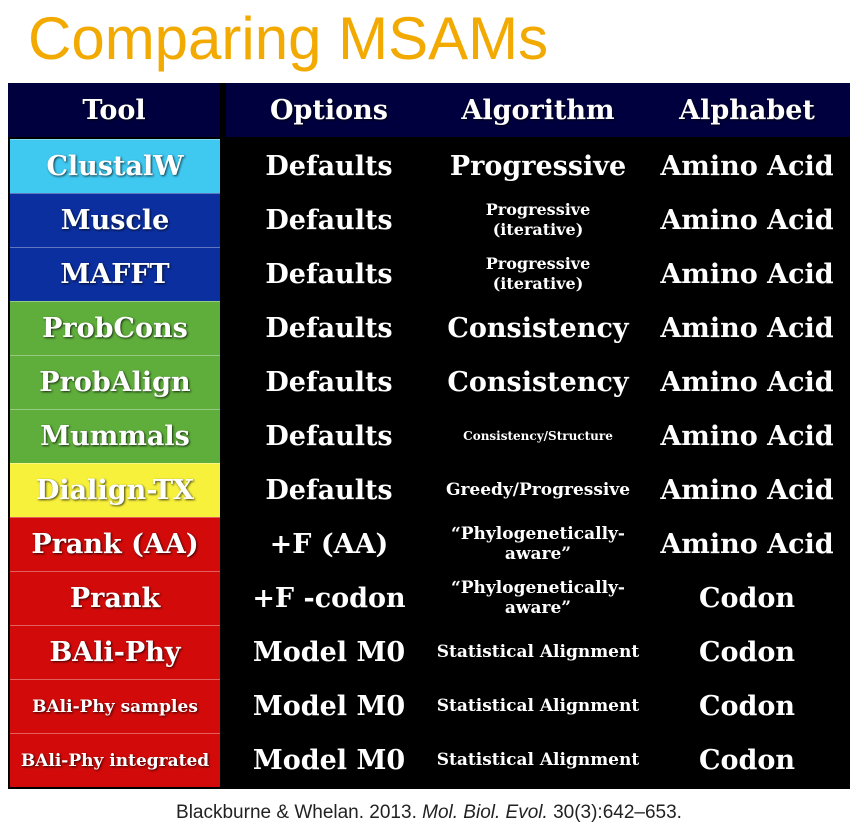 Image resolution: width=858 pixels, height=836 pixels. Describe the element at coordinates (115, 382) in the screenshot. I see `tool-cell: ProbAlign` at that location.